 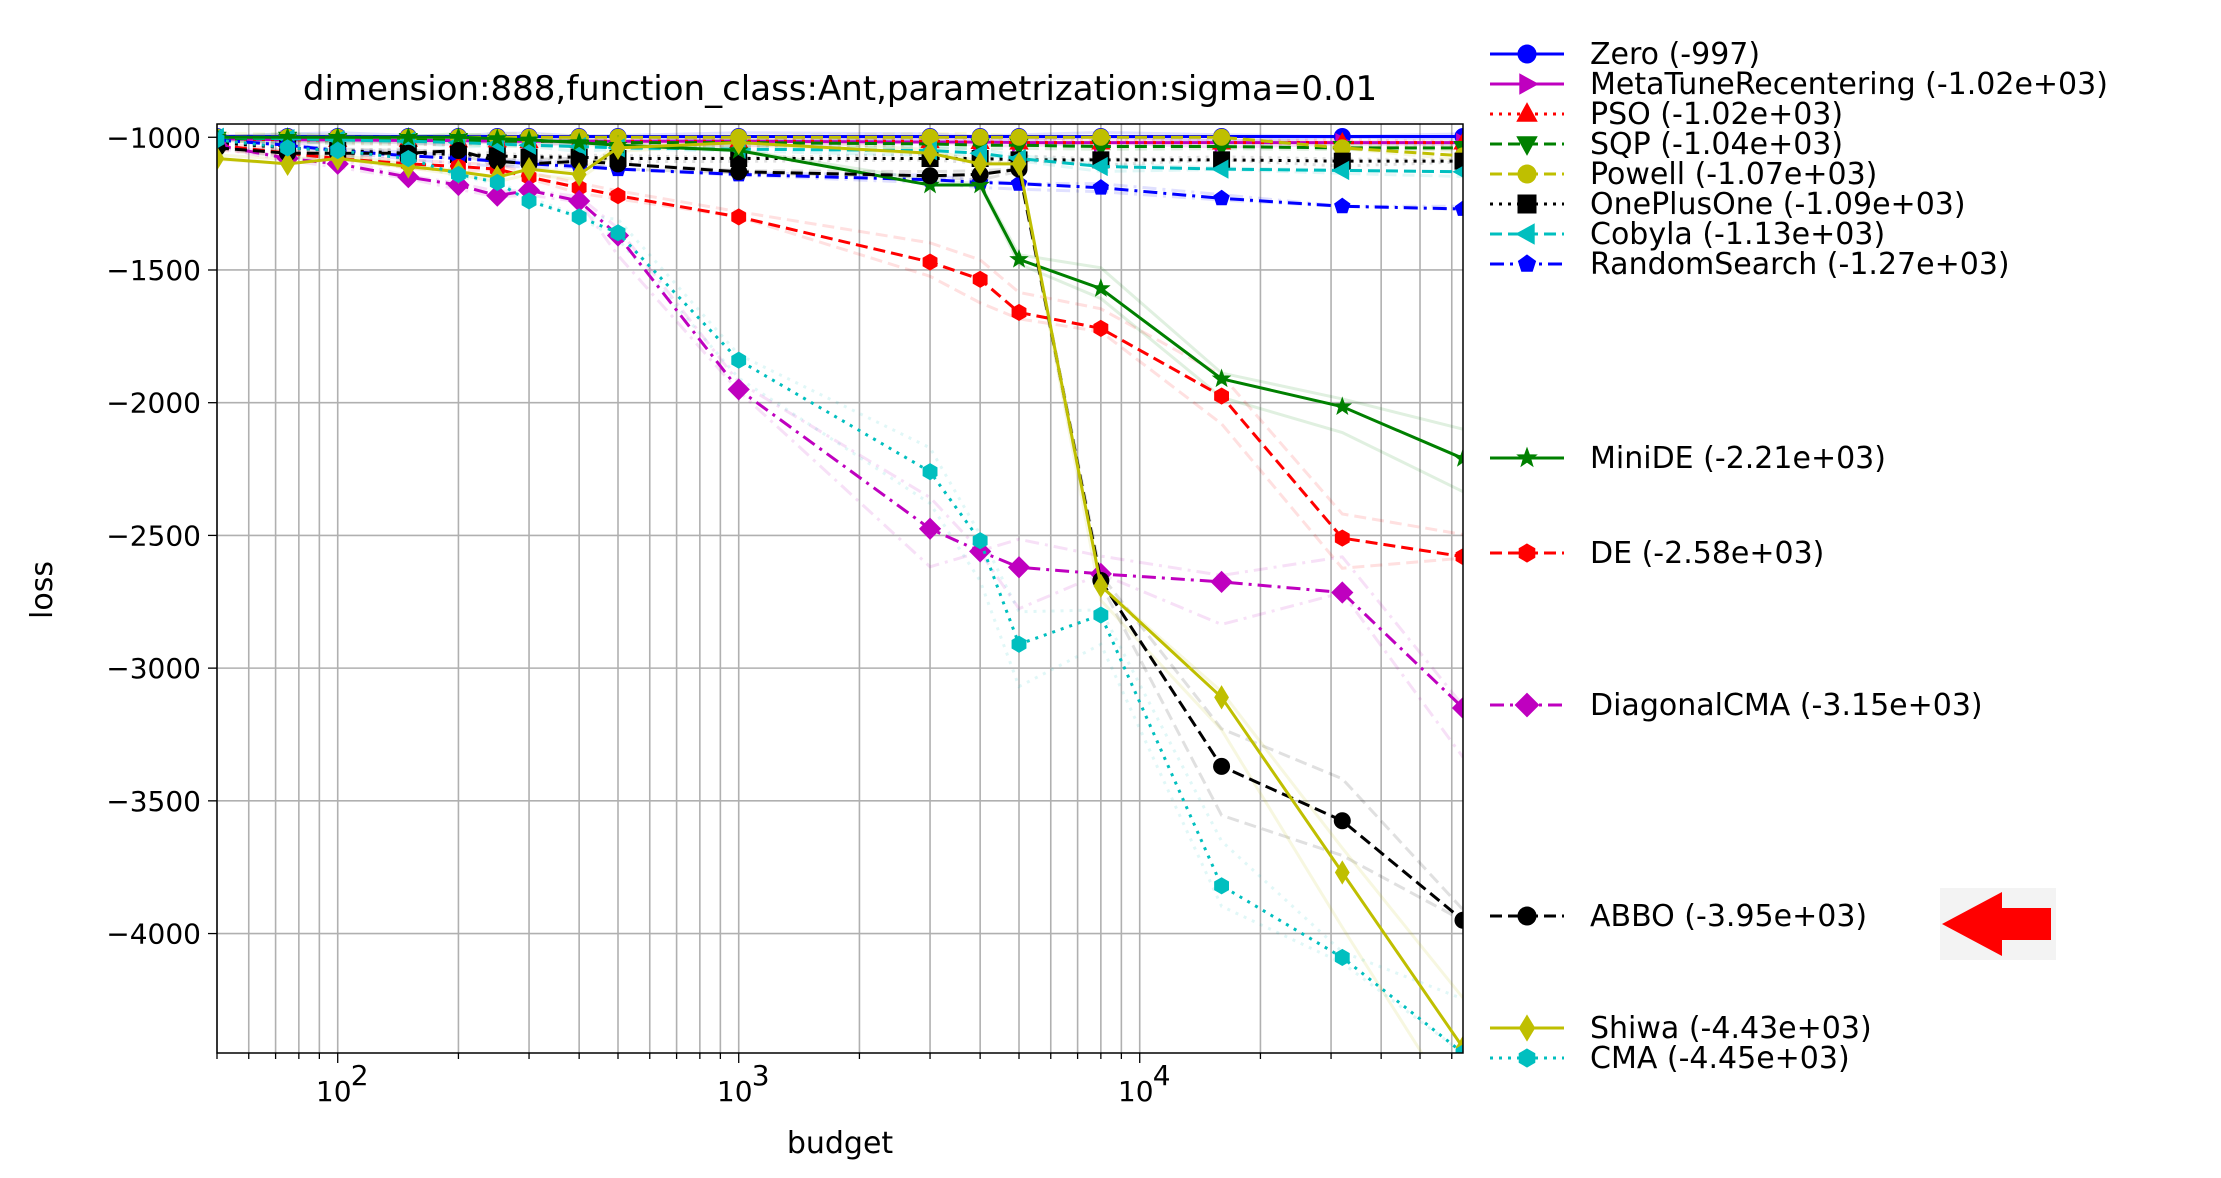 I want to click on legend-item: ABBO (-3.95e+03), so click(x=1678, y=916).